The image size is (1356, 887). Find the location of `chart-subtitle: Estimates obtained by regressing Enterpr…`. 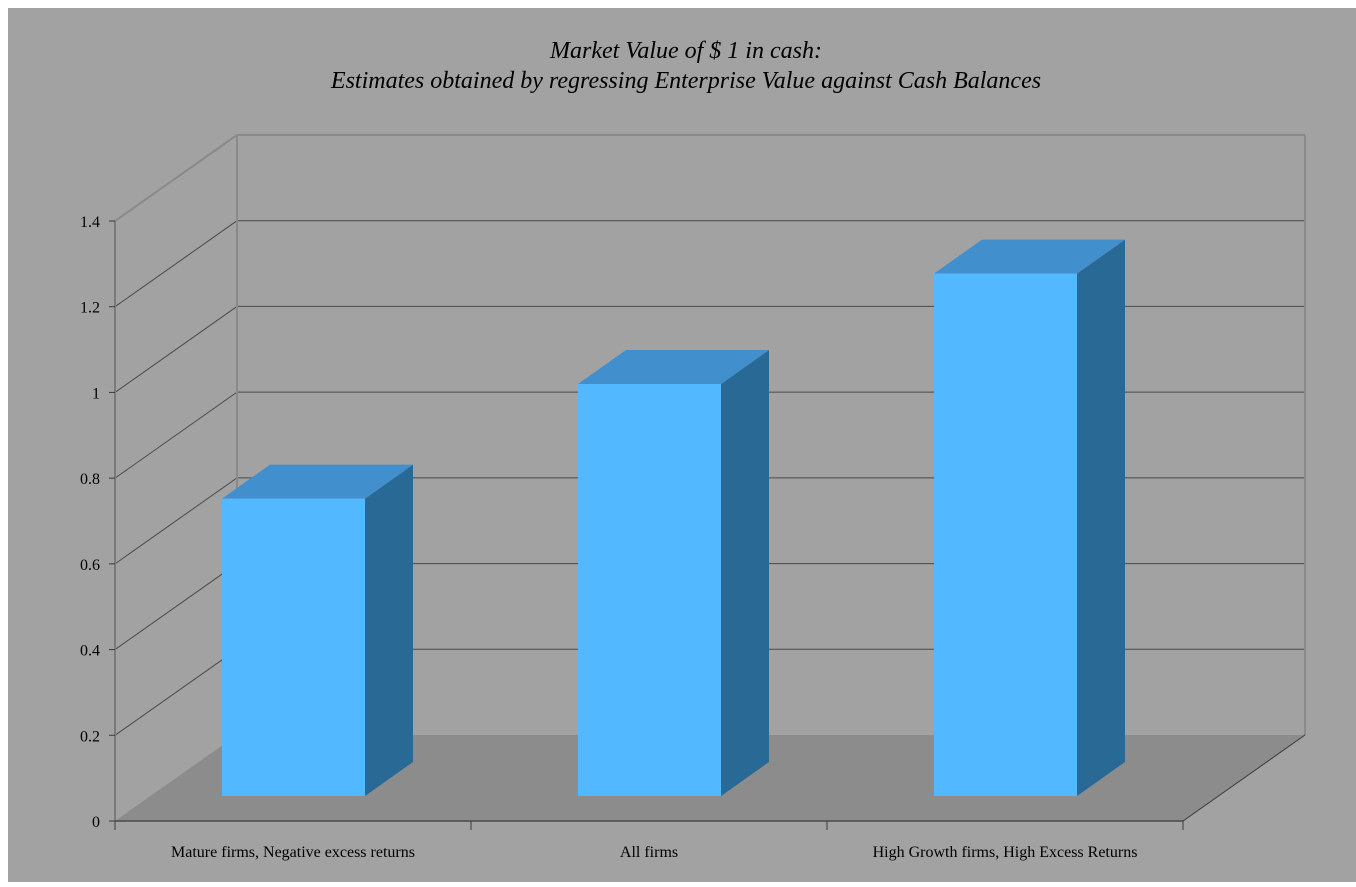

chart-subtitle: Estimates obtained by regressing Enterpr… is located at coordinates (685, 81).